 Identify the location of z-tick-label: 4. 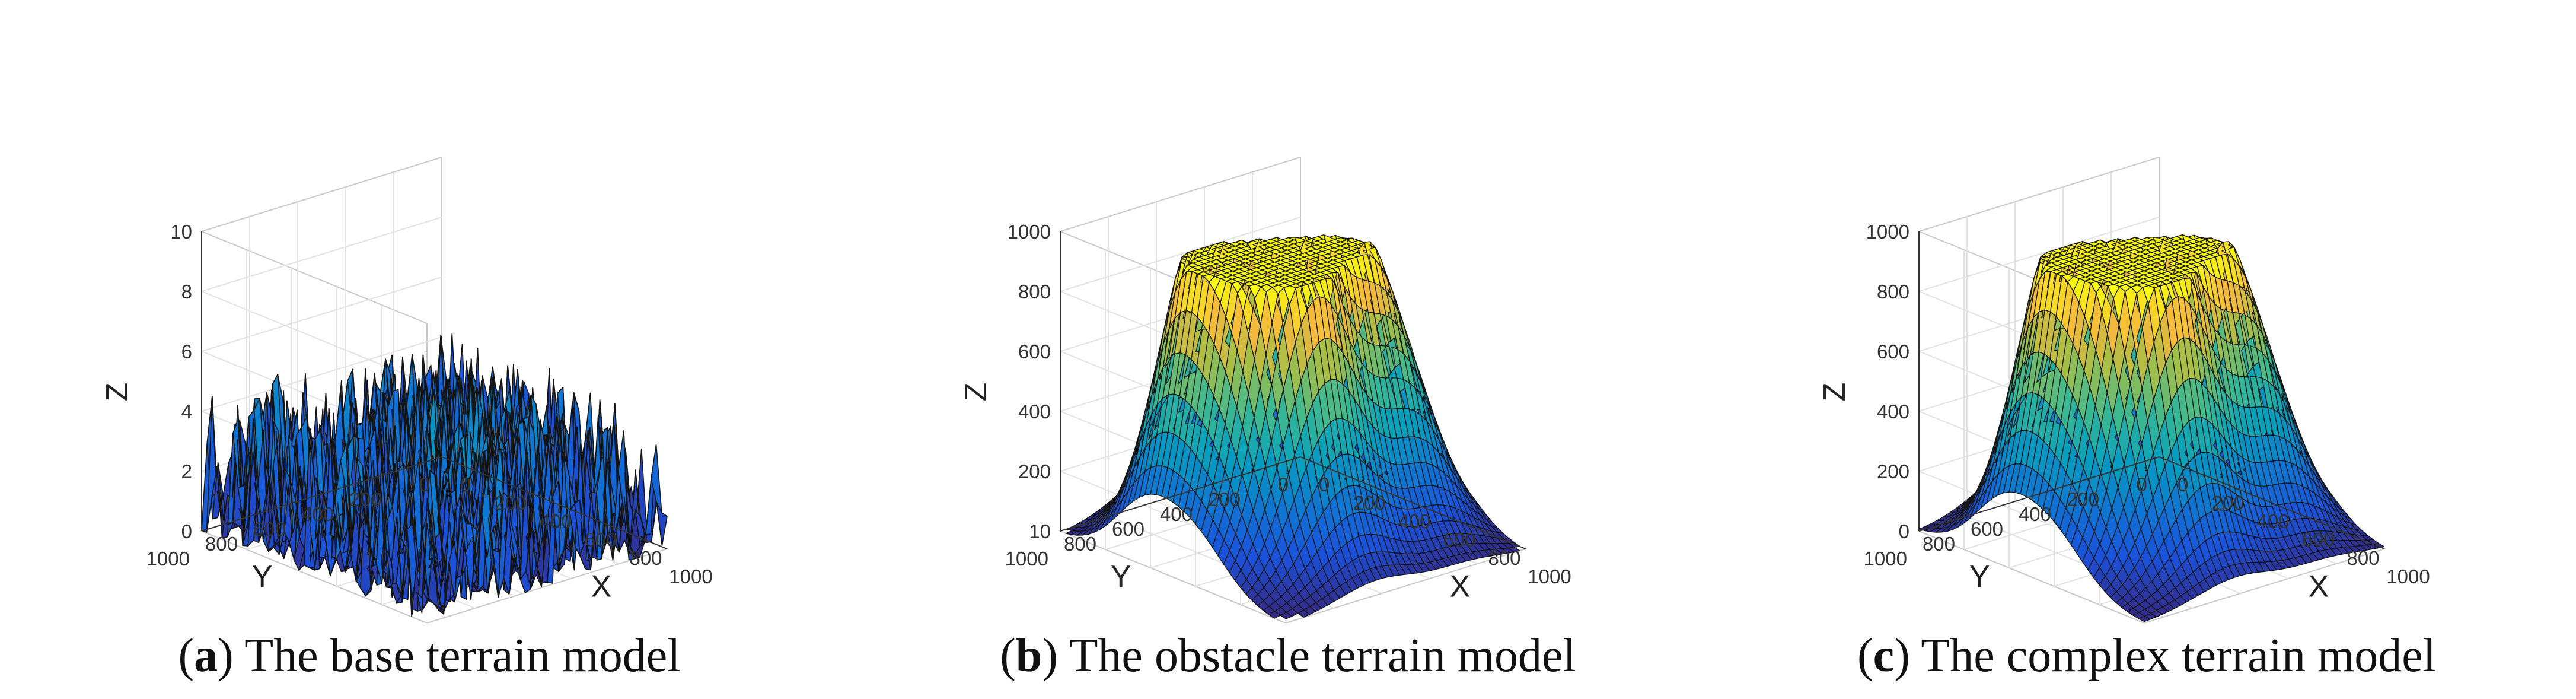
(186, 411).